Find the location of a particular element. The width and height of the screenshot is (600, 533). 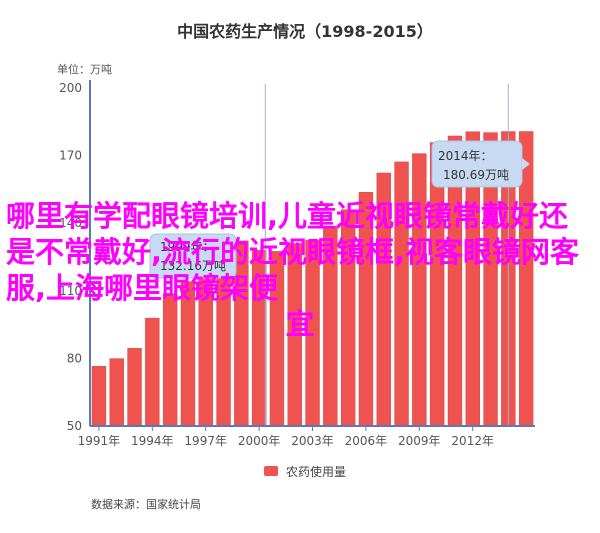

y-tick-label: 110 is located at coordinates (70, 291).